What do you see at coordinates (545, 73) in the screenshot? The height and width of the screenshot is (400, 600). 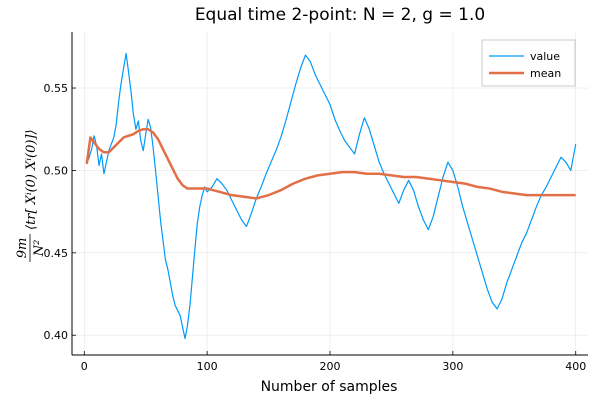 I see `legend-label-mean: mean` at bounding box center [545, 73].